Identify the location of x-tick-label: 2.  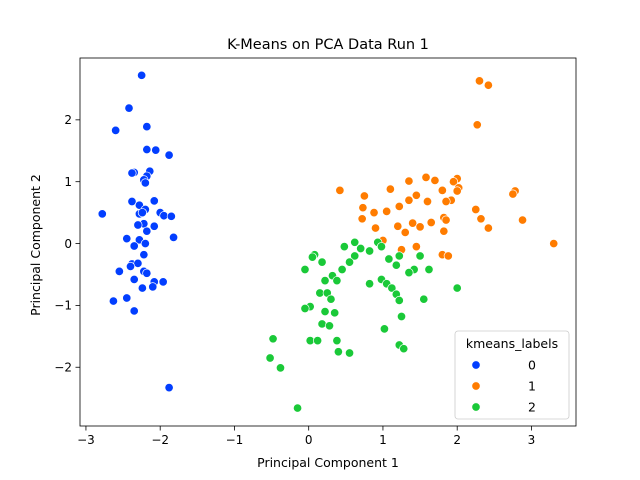
(457, 440).